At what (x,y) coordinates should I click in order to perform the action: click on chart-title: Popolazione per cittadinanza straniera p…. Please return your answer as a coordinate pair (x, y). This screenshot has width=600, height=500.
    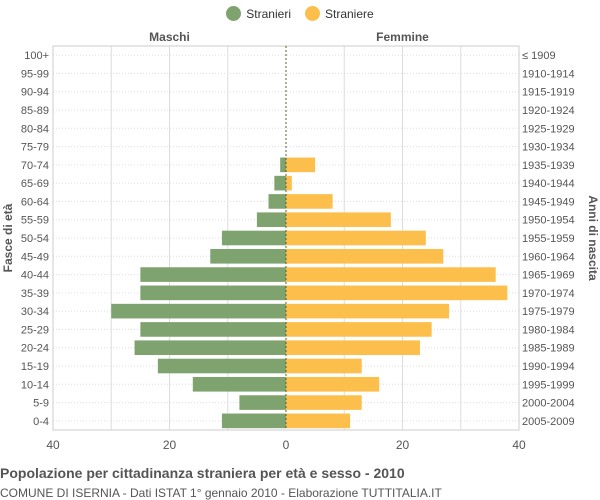
    Looking at the image, I should click on (202, 473).